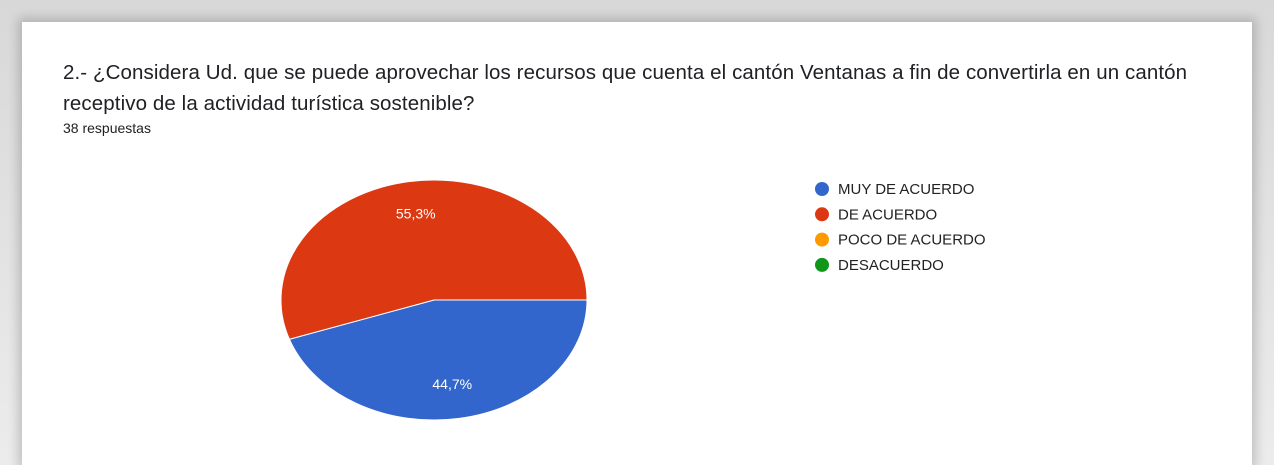  Describe the element at coordinates (912, 240) in the screenshot. I see `legend-label: POCO DE ACUERDO` at that location.